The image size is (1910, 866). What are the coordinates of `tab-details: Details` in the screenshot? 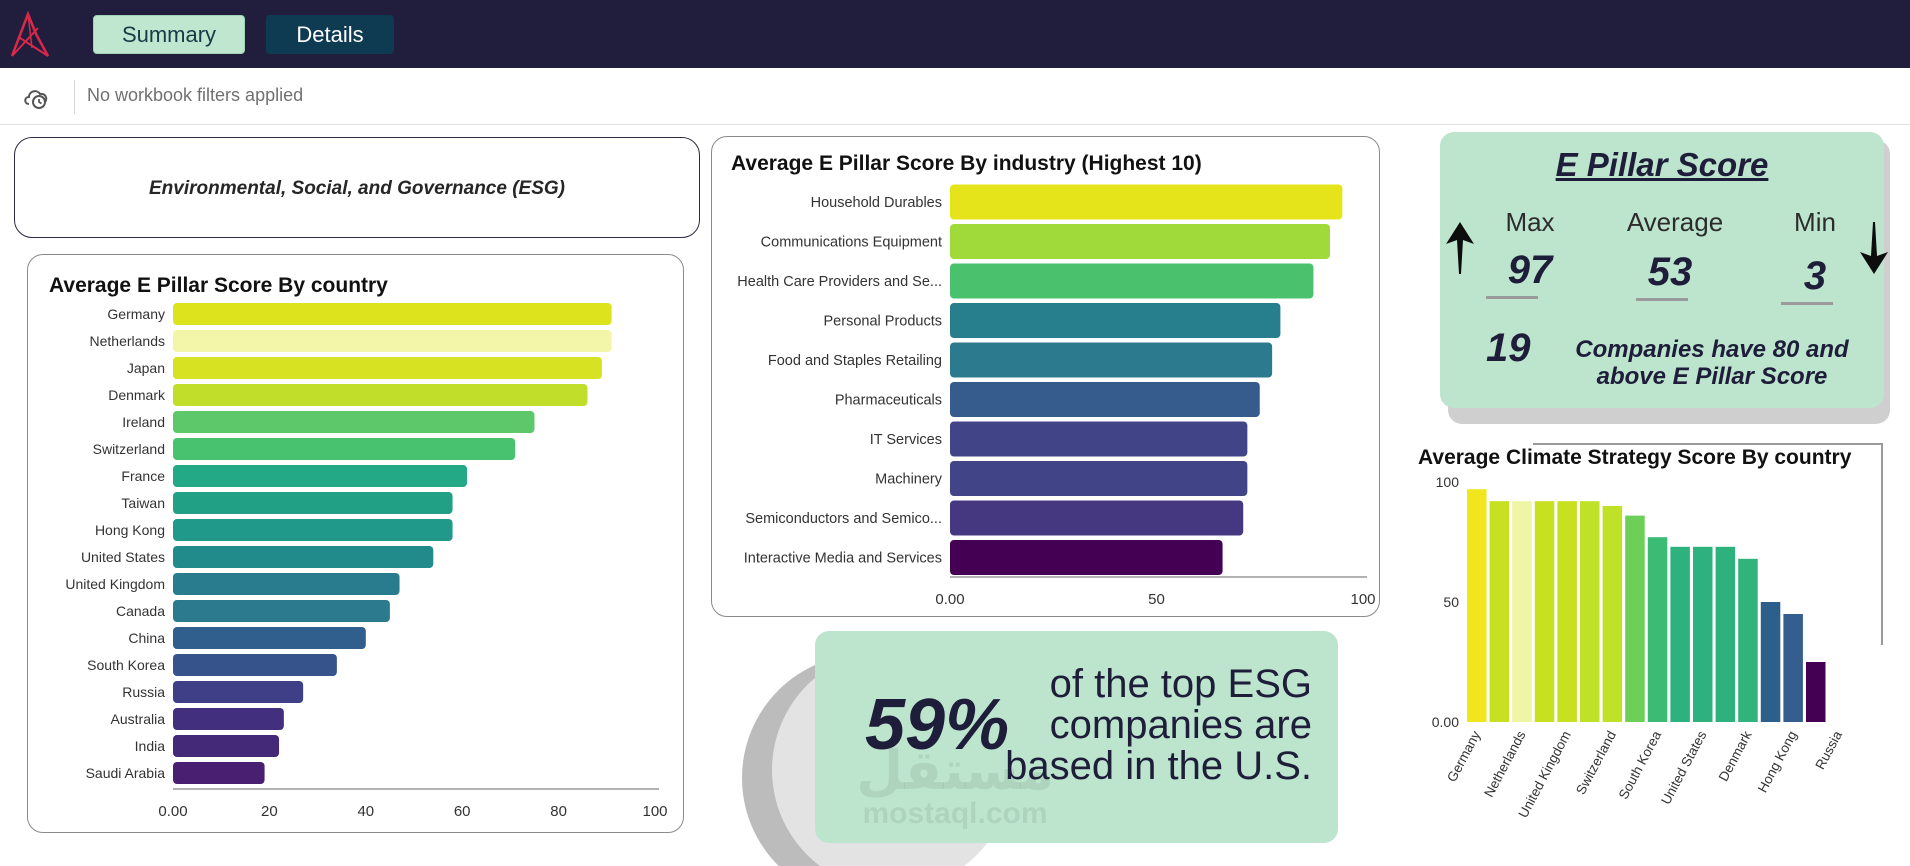 It's located at (330, 34).